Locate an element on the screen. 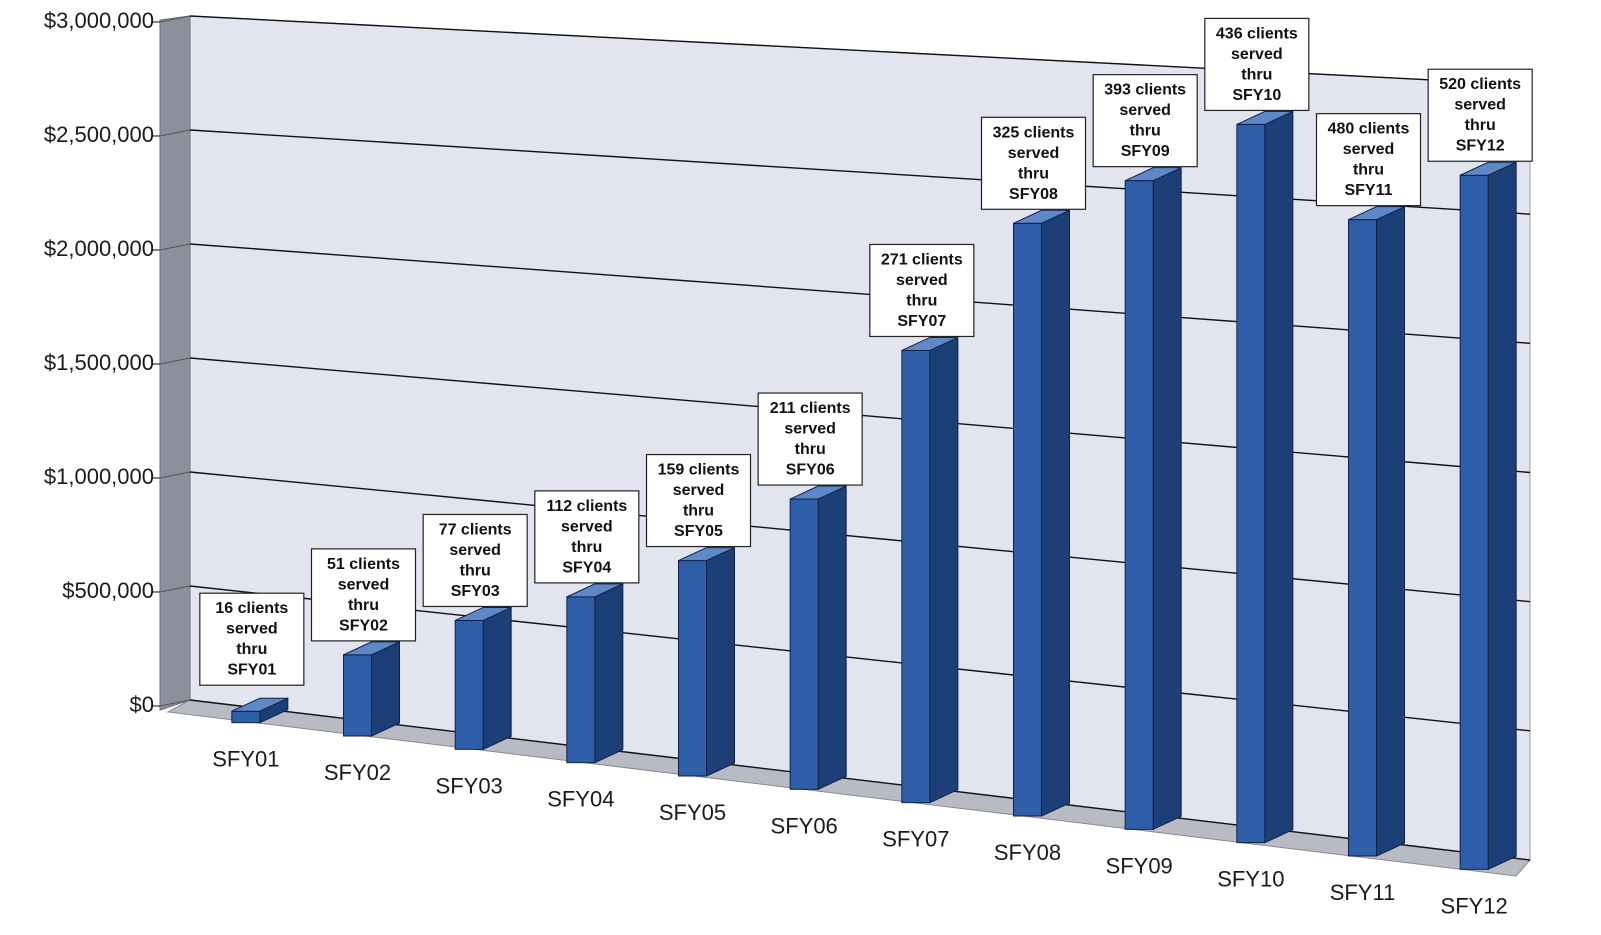  x-tick-label: SFY07 is located at coordinates (915, 839).